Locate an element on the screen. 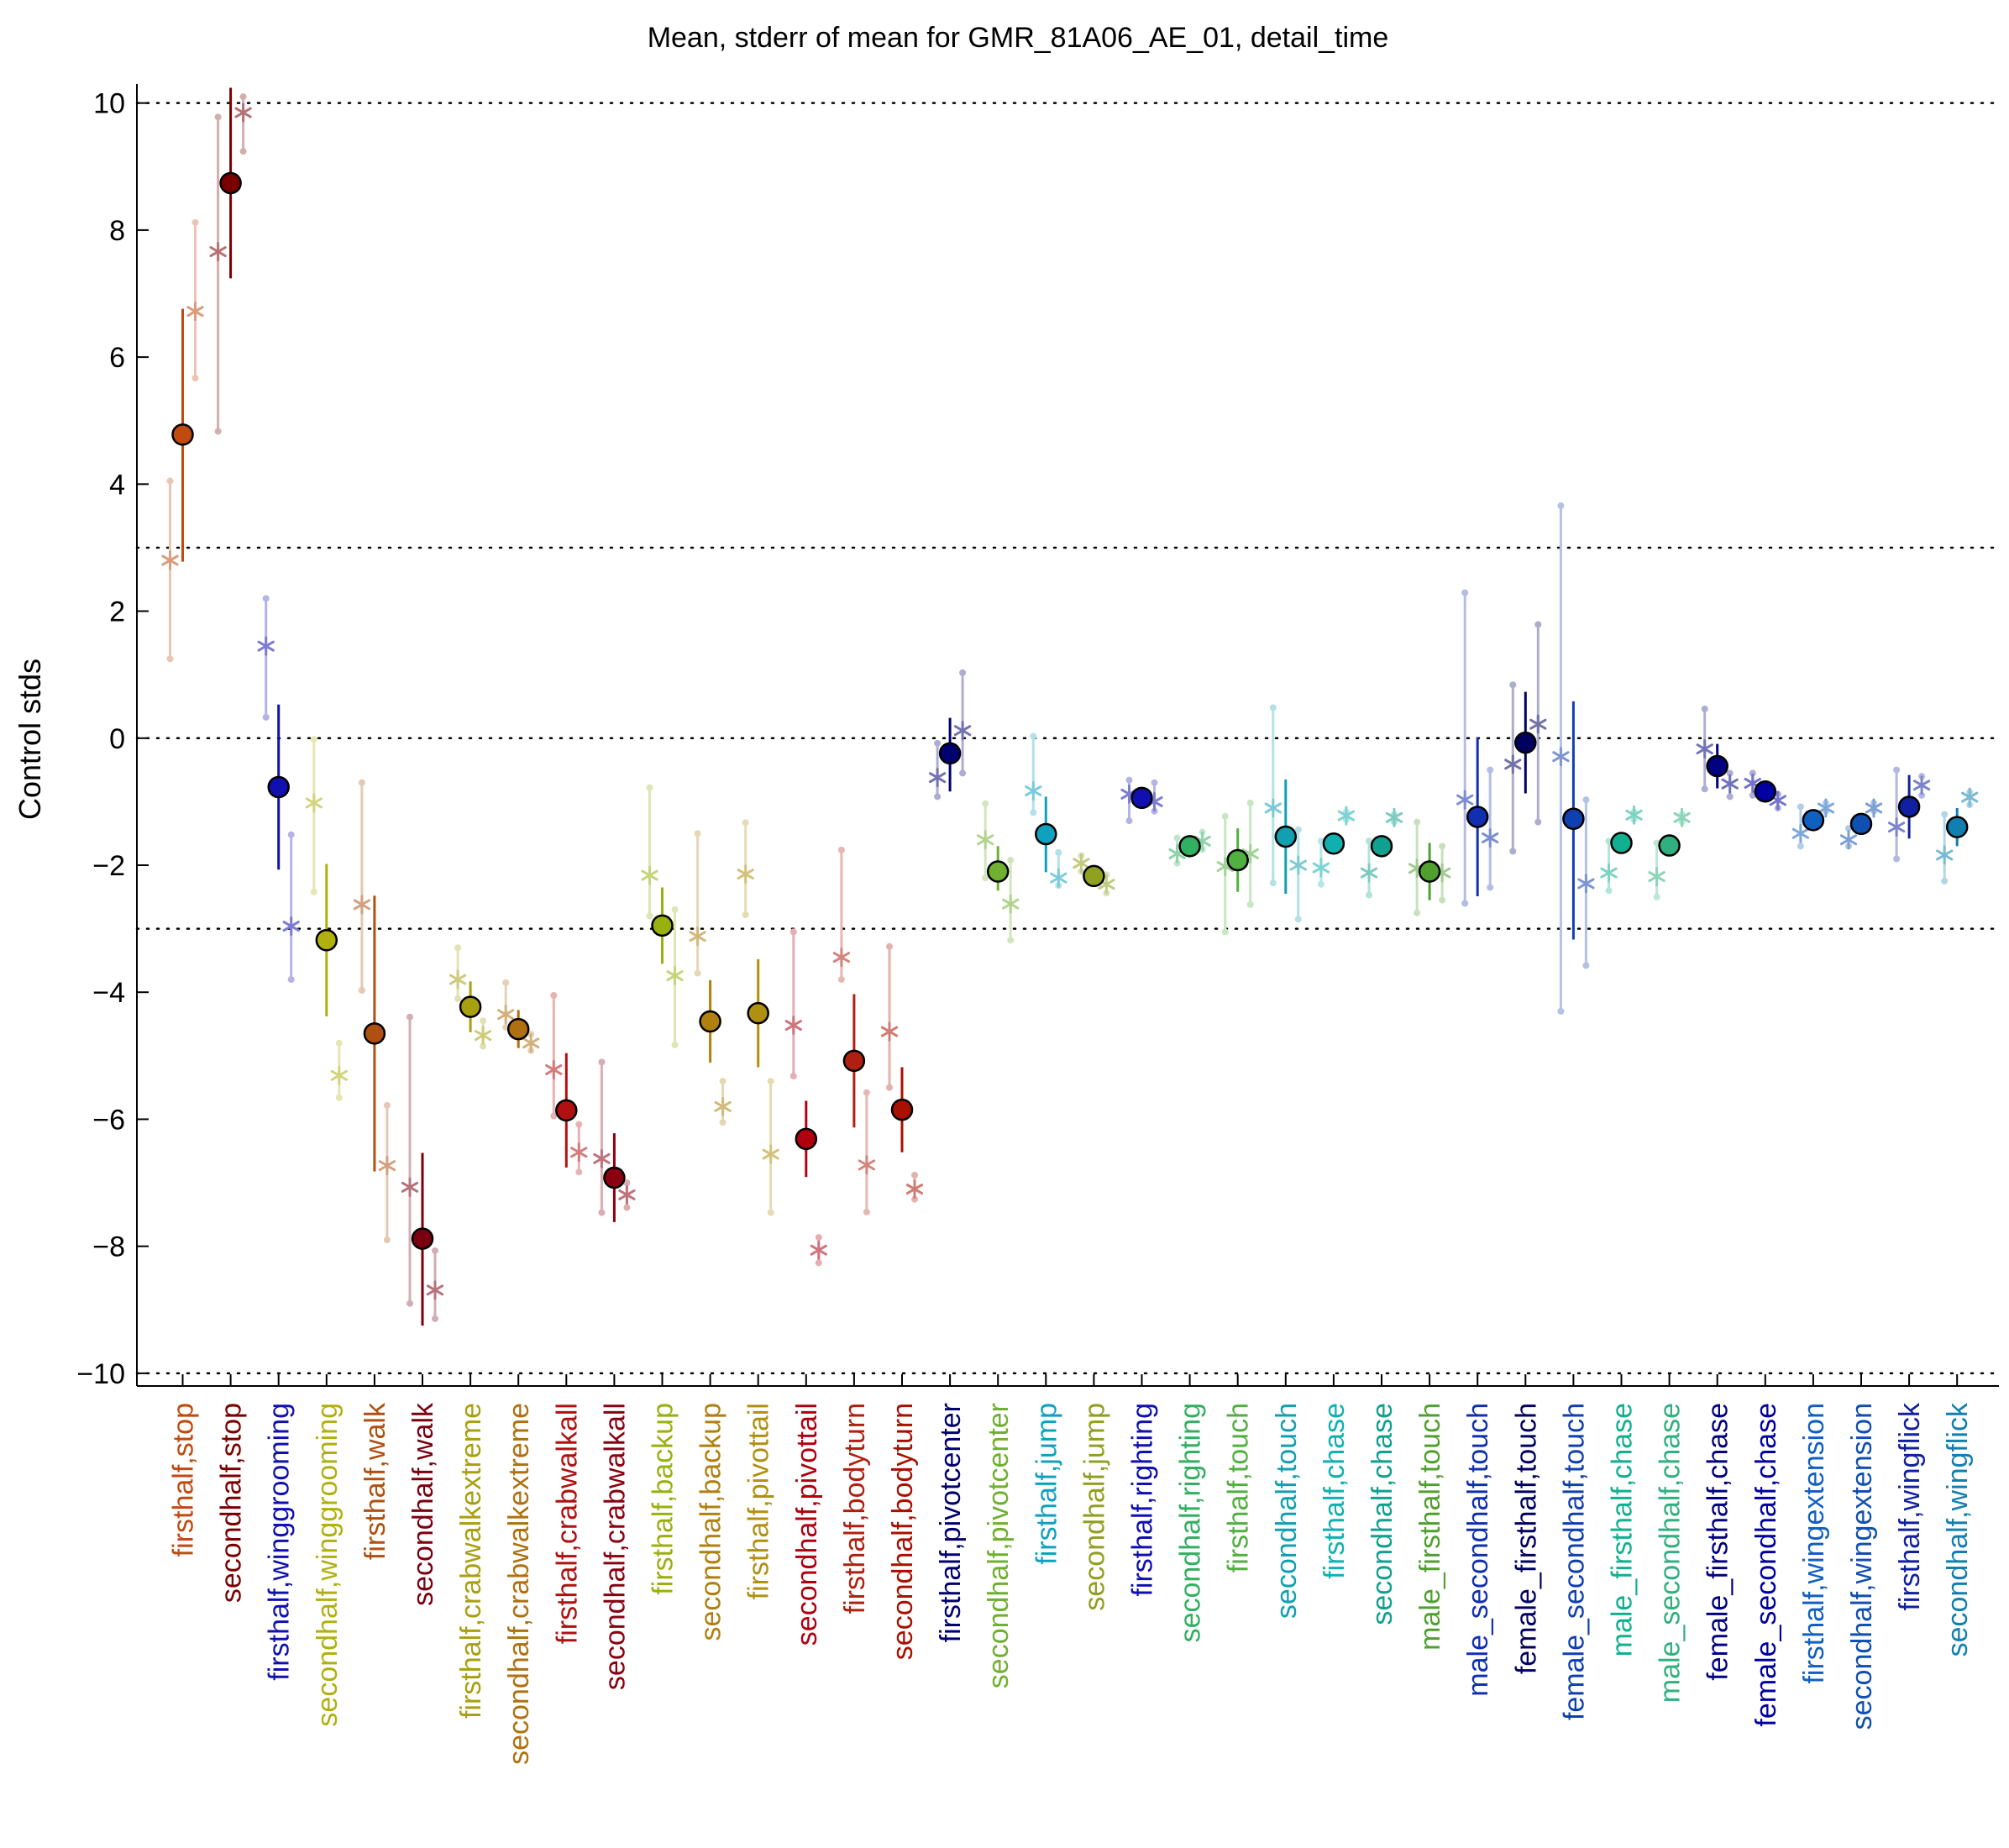 This screenshot has height=1848, width=2009. x-tick-label: firsthalf,pivotcenter is located at coordinates (951, 1522).